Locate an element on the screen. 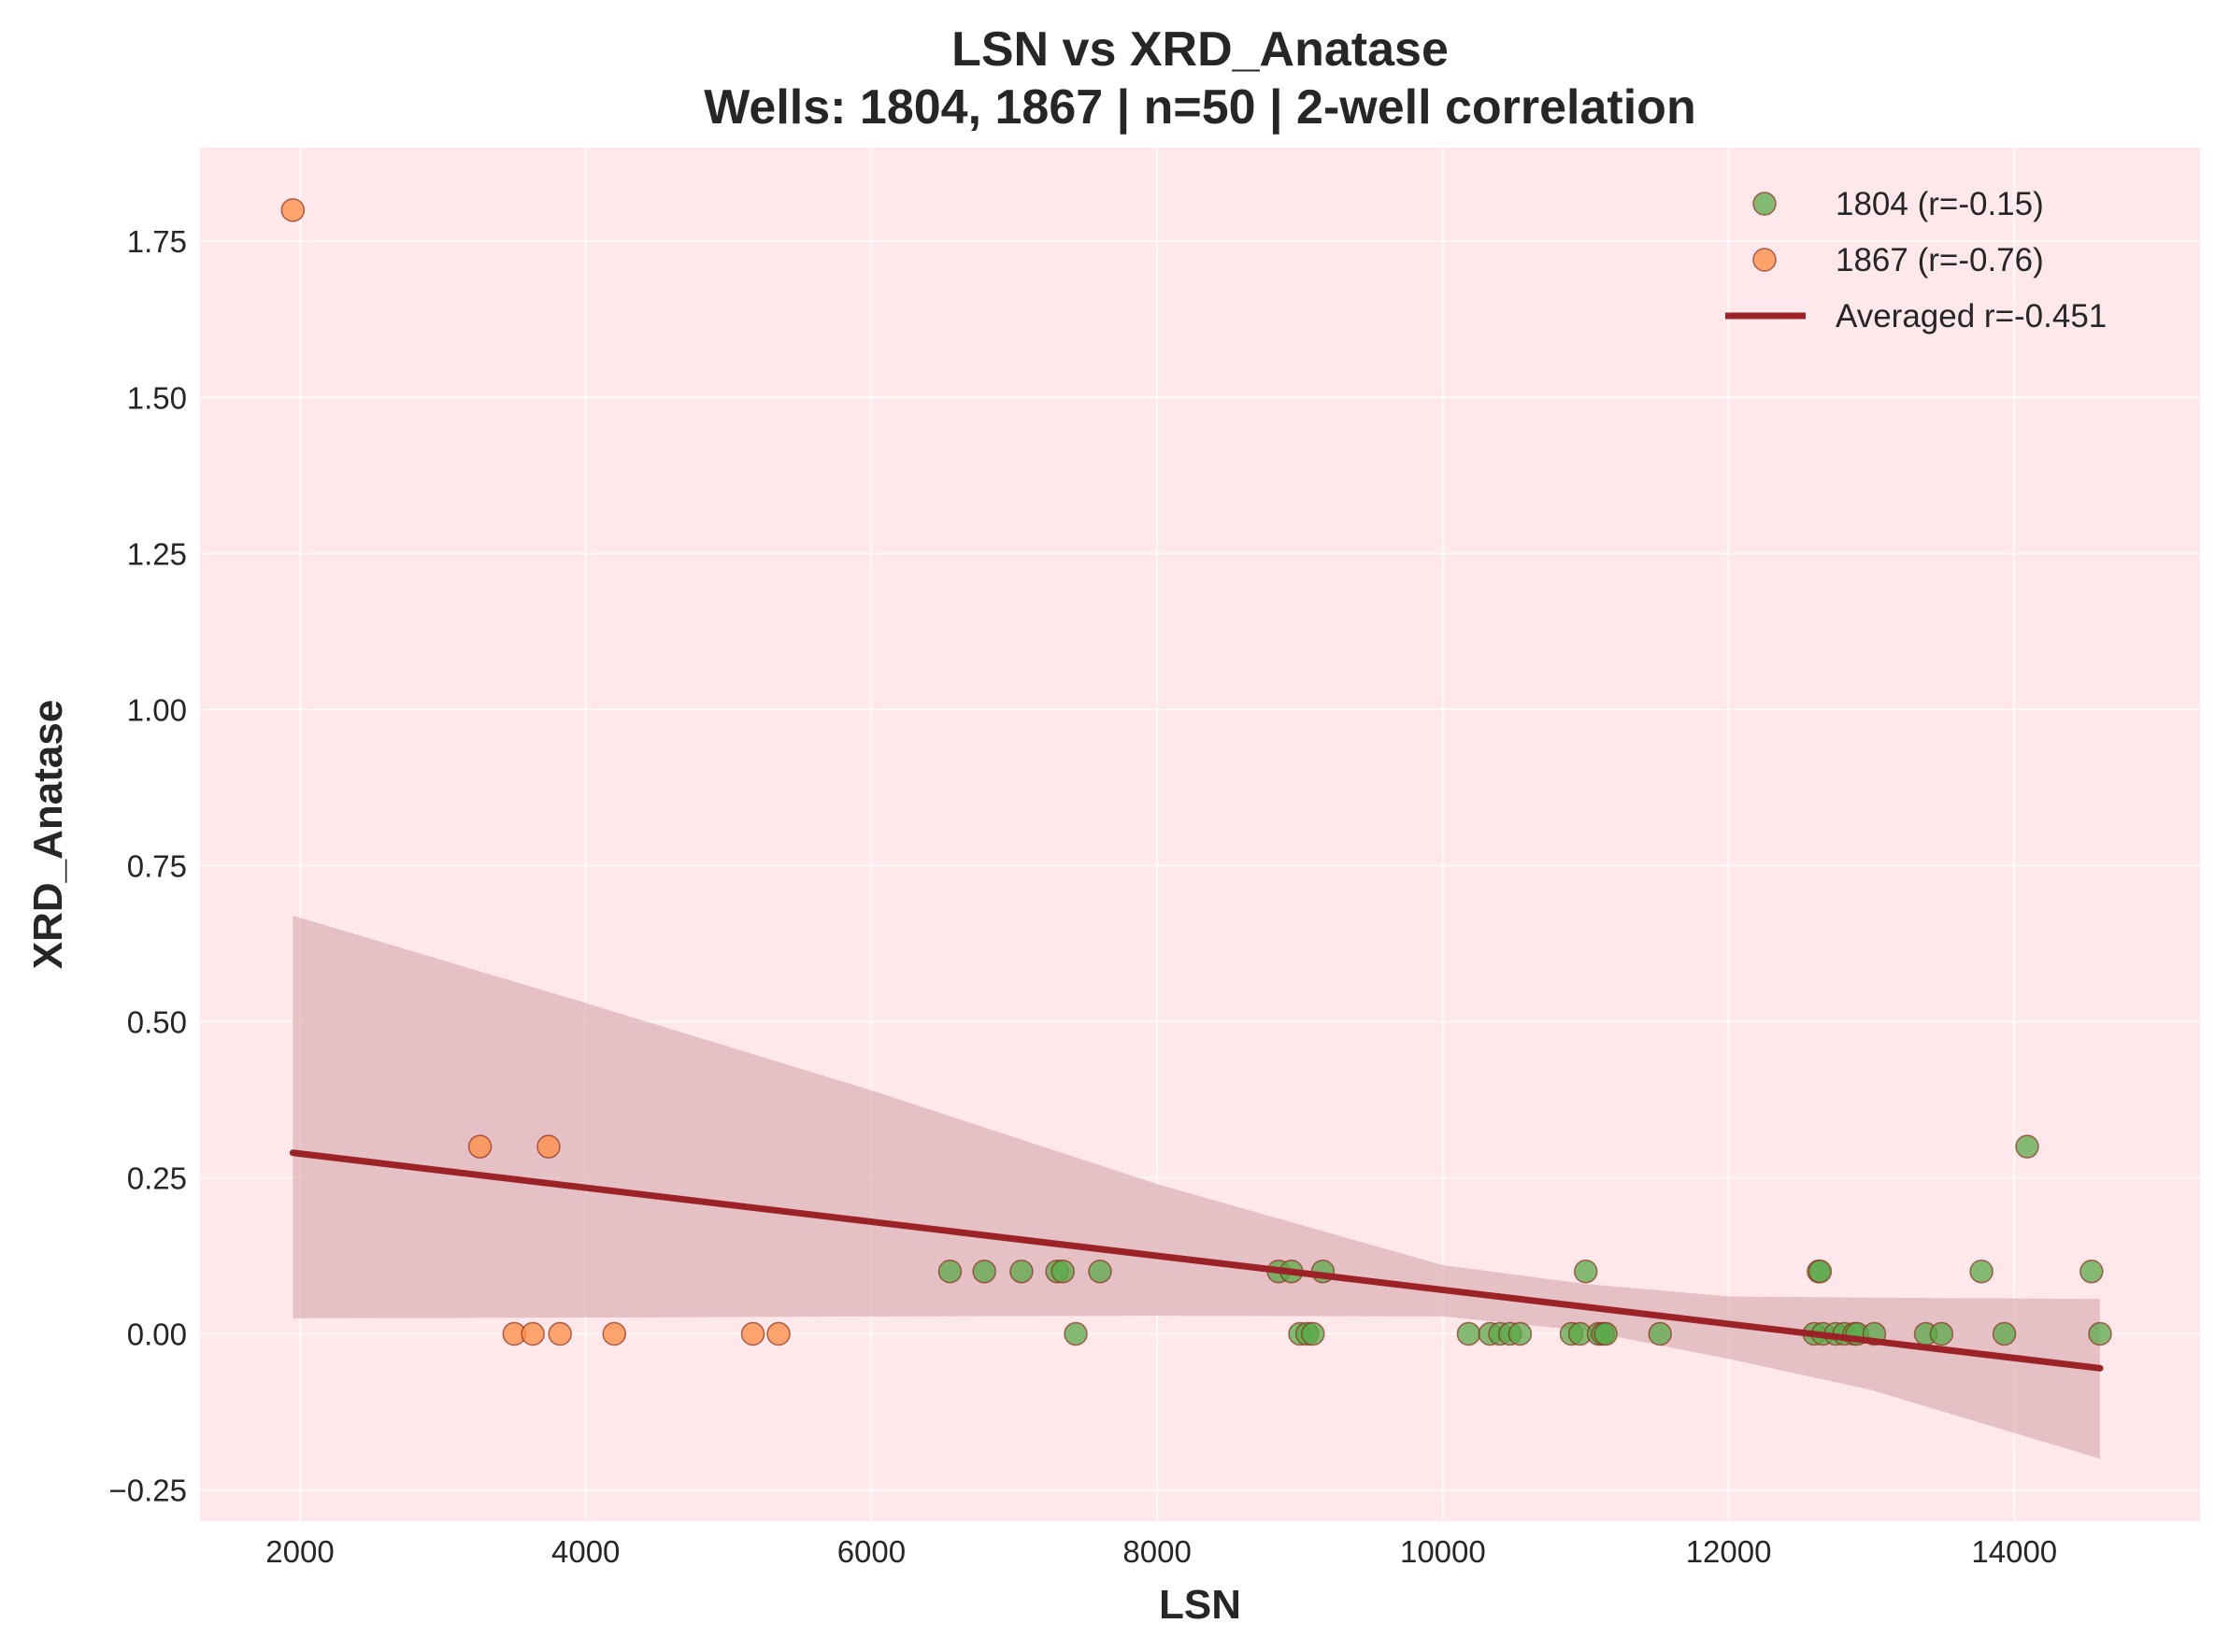  x-tick-label: 2000 is located at coordinates (300, 1552).